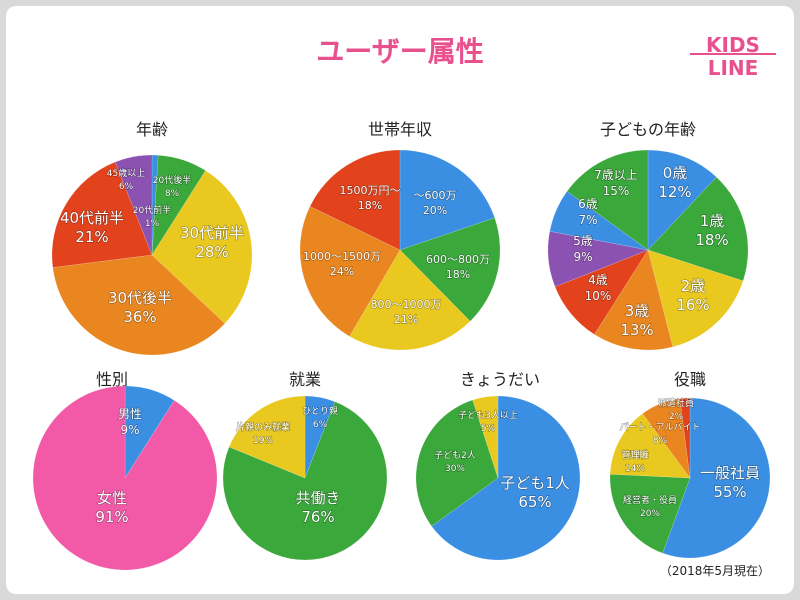 This screenshot has height=600, width=800. I want to click on slice-label: 30代前半, so click(212, 233).